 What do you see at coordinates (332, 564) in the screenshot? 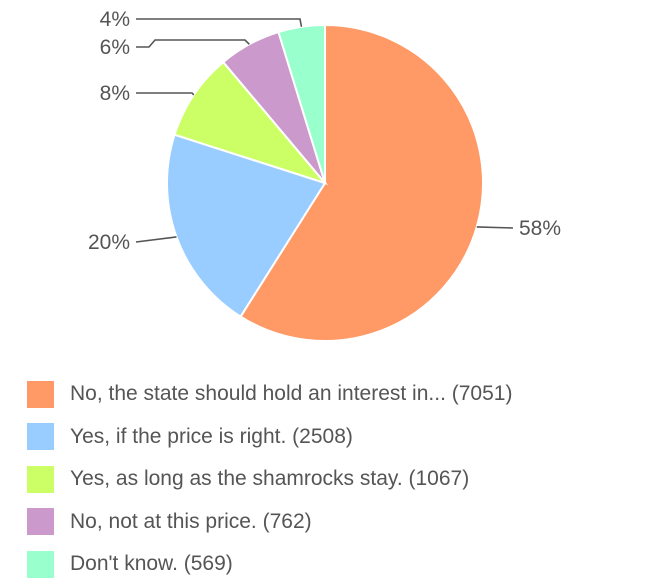
I see `legend-item: Don't know. (569)` at bounding box center [332, 564].